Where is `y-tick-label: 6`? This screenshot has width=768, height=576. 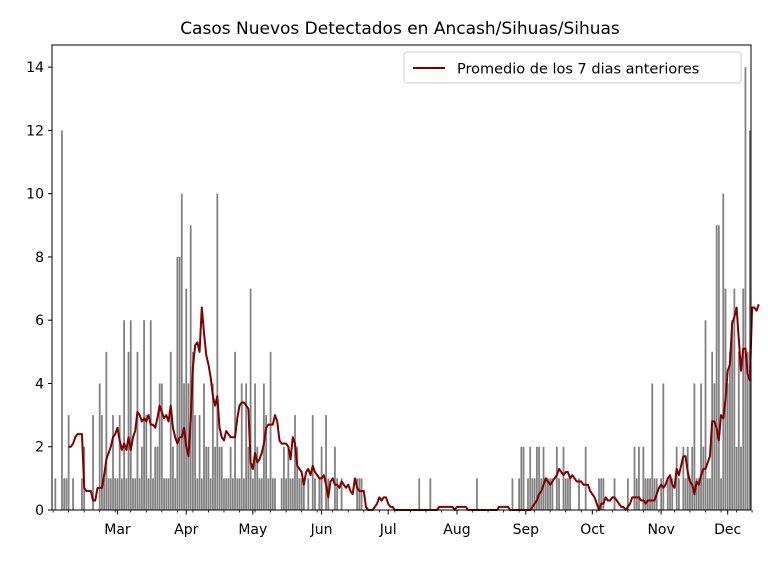
y-tick-label: 6 is located at coordinates (39, 321).